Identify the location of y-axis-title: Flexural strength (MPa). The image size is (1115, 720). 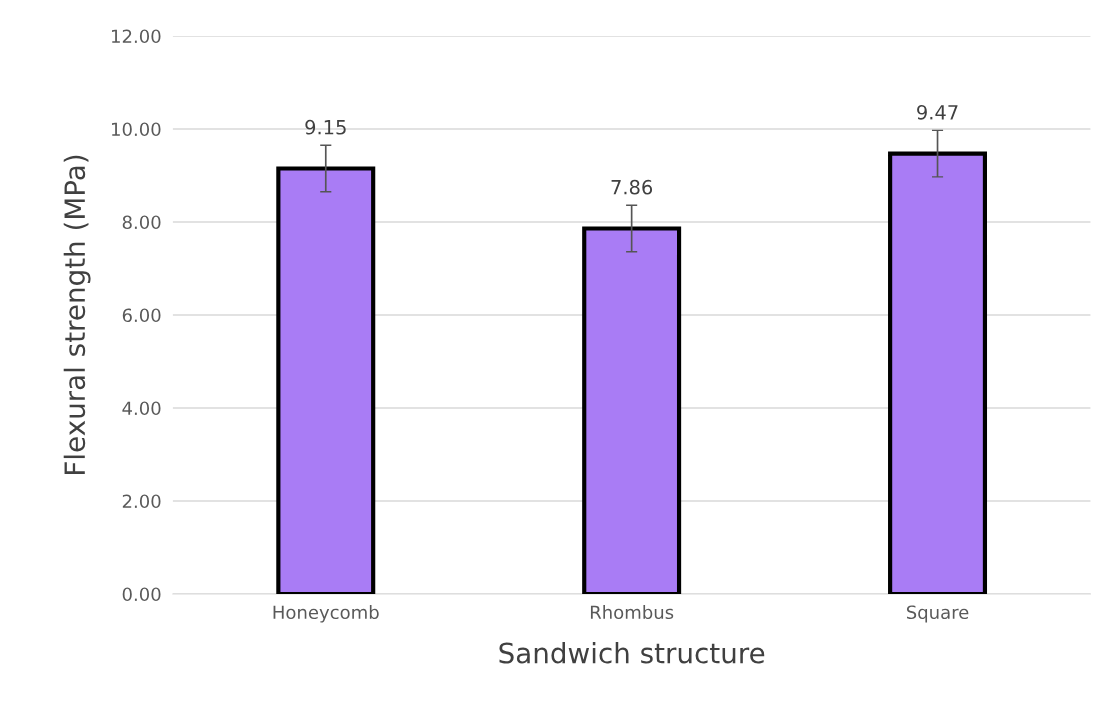
(77, 314).